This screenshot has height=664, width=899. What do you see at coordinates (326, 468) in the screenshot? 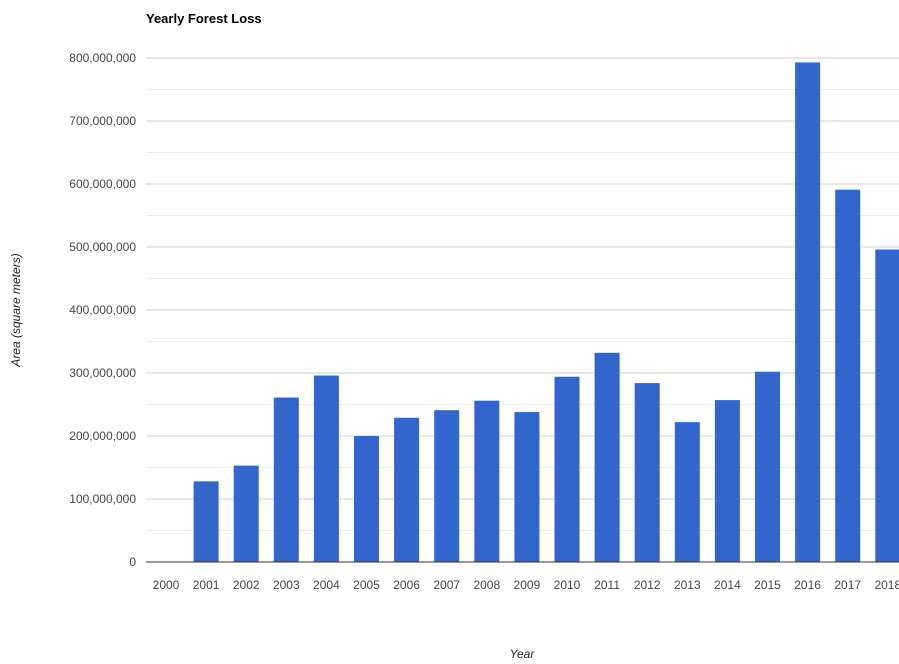
I see `bar-2004` at bounding box center [326, 468].